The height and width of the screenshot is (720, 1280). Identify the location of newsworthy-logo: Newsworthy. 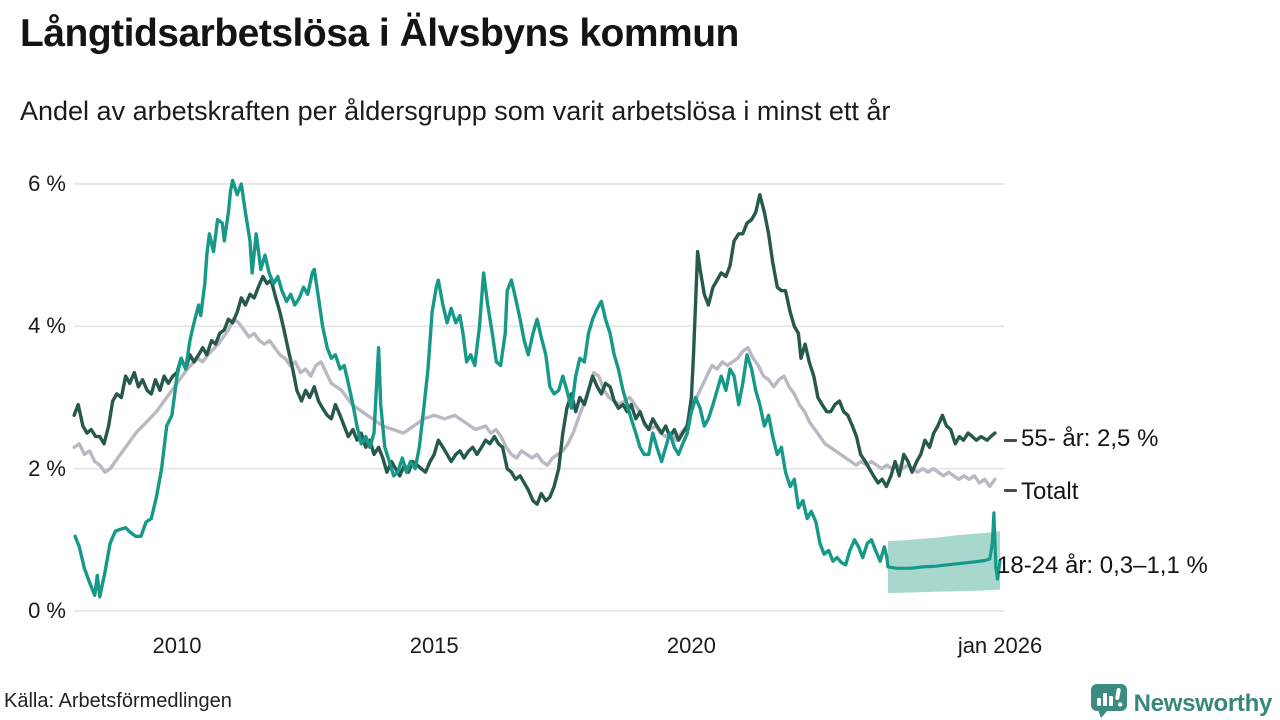
(1181, 701).